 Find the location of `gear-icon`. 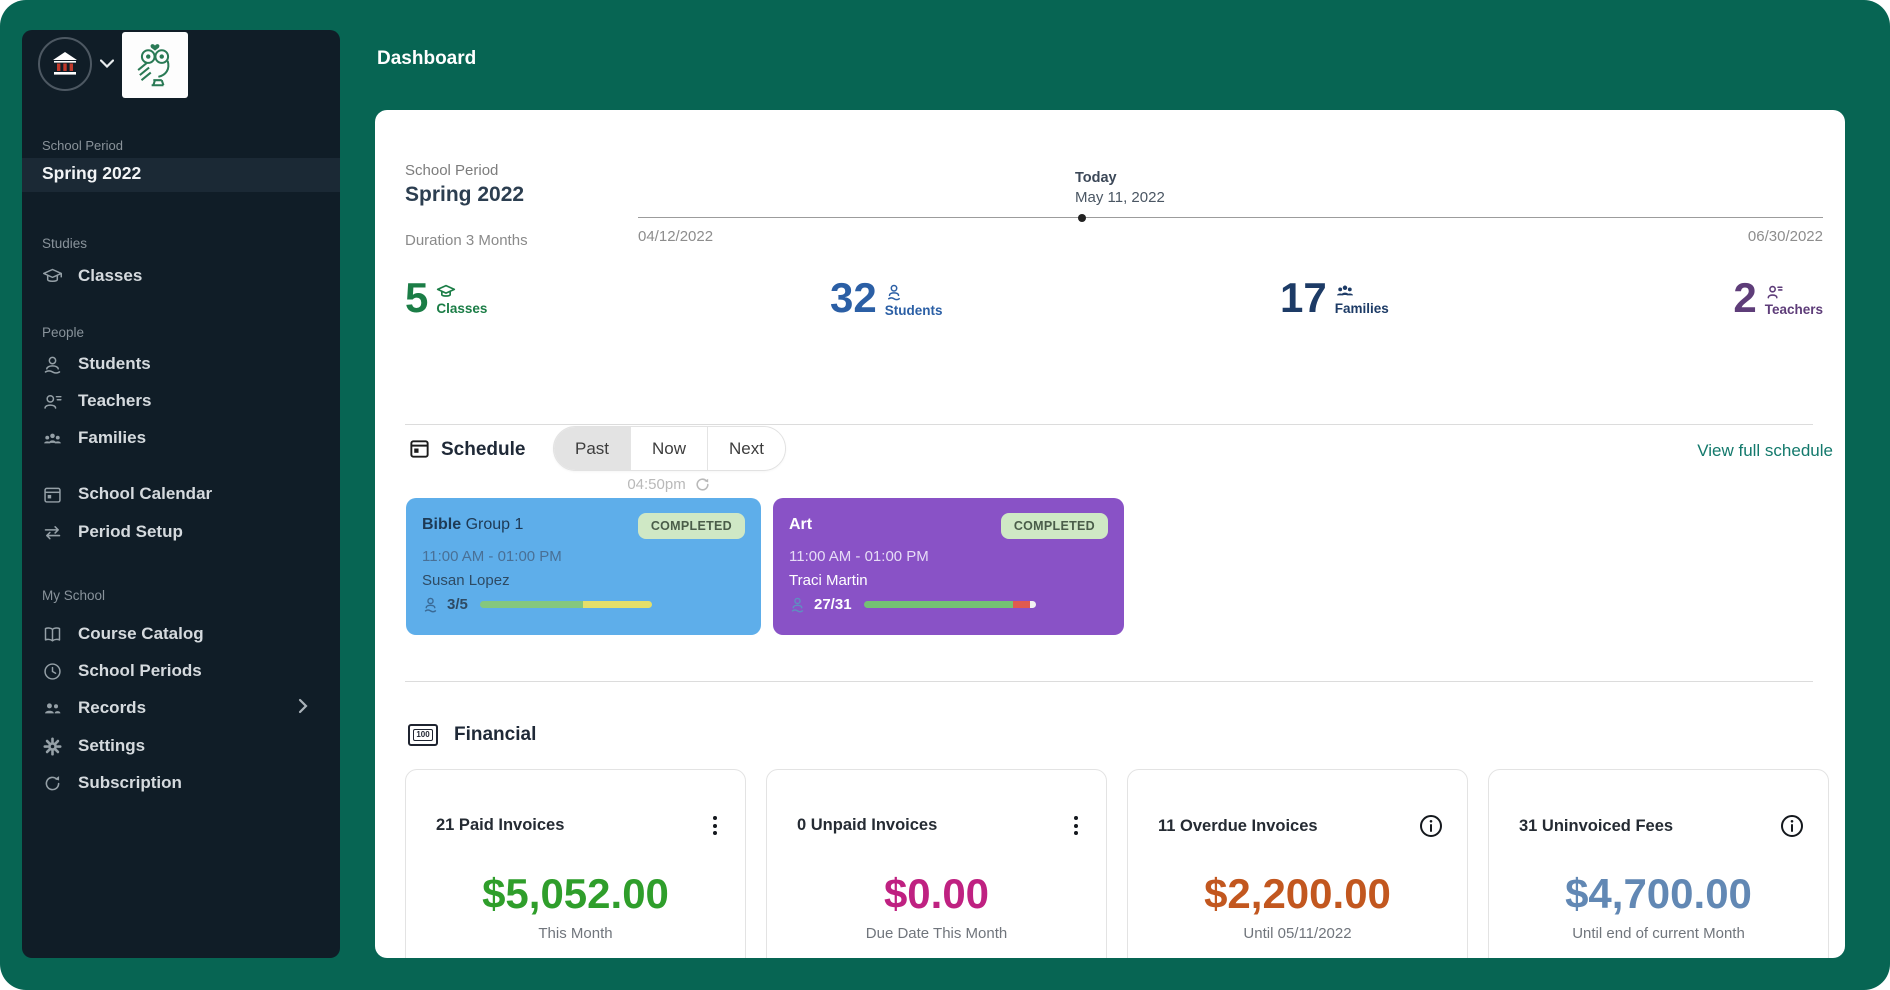

gear-icon is located at coordinates (52, 746).